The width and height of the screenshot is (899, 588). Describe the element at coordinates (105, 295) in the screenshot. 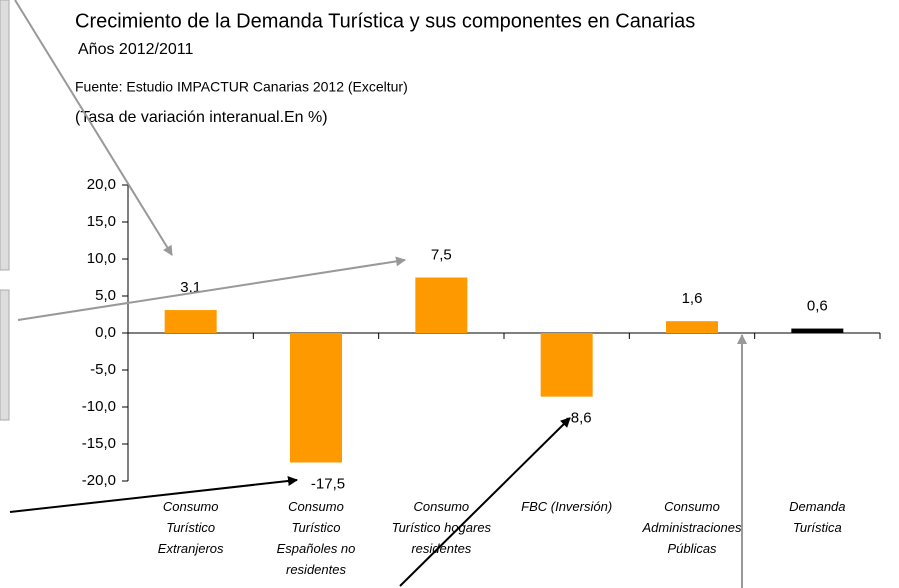

I see `y-tick-label: 5,0` at that location.